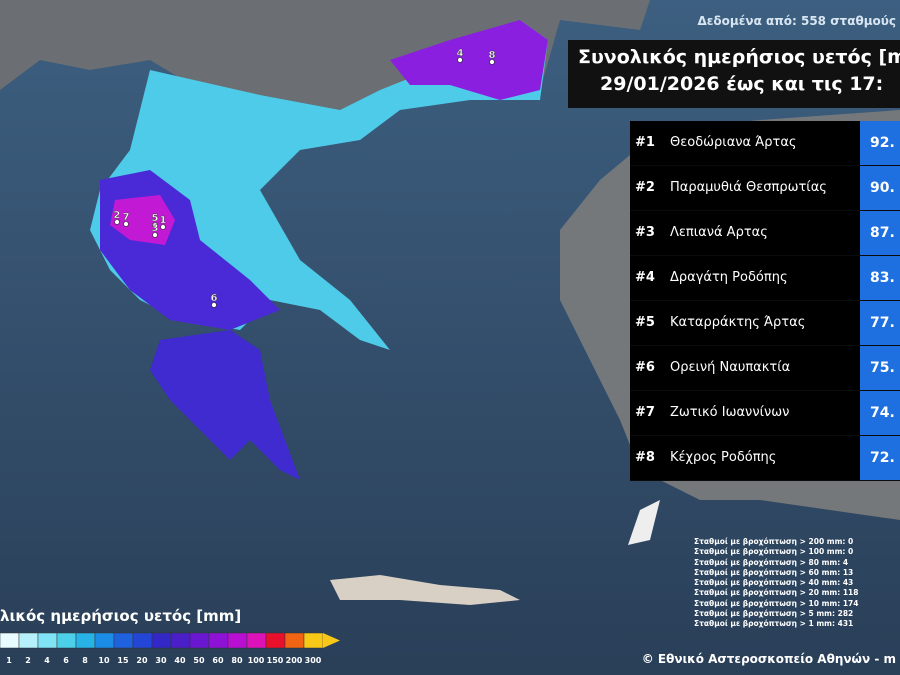 The image size is (900, 675). Describe the element at coordinates (880, 458) in the screenshot. I see `rain-value: 72.` at that location.